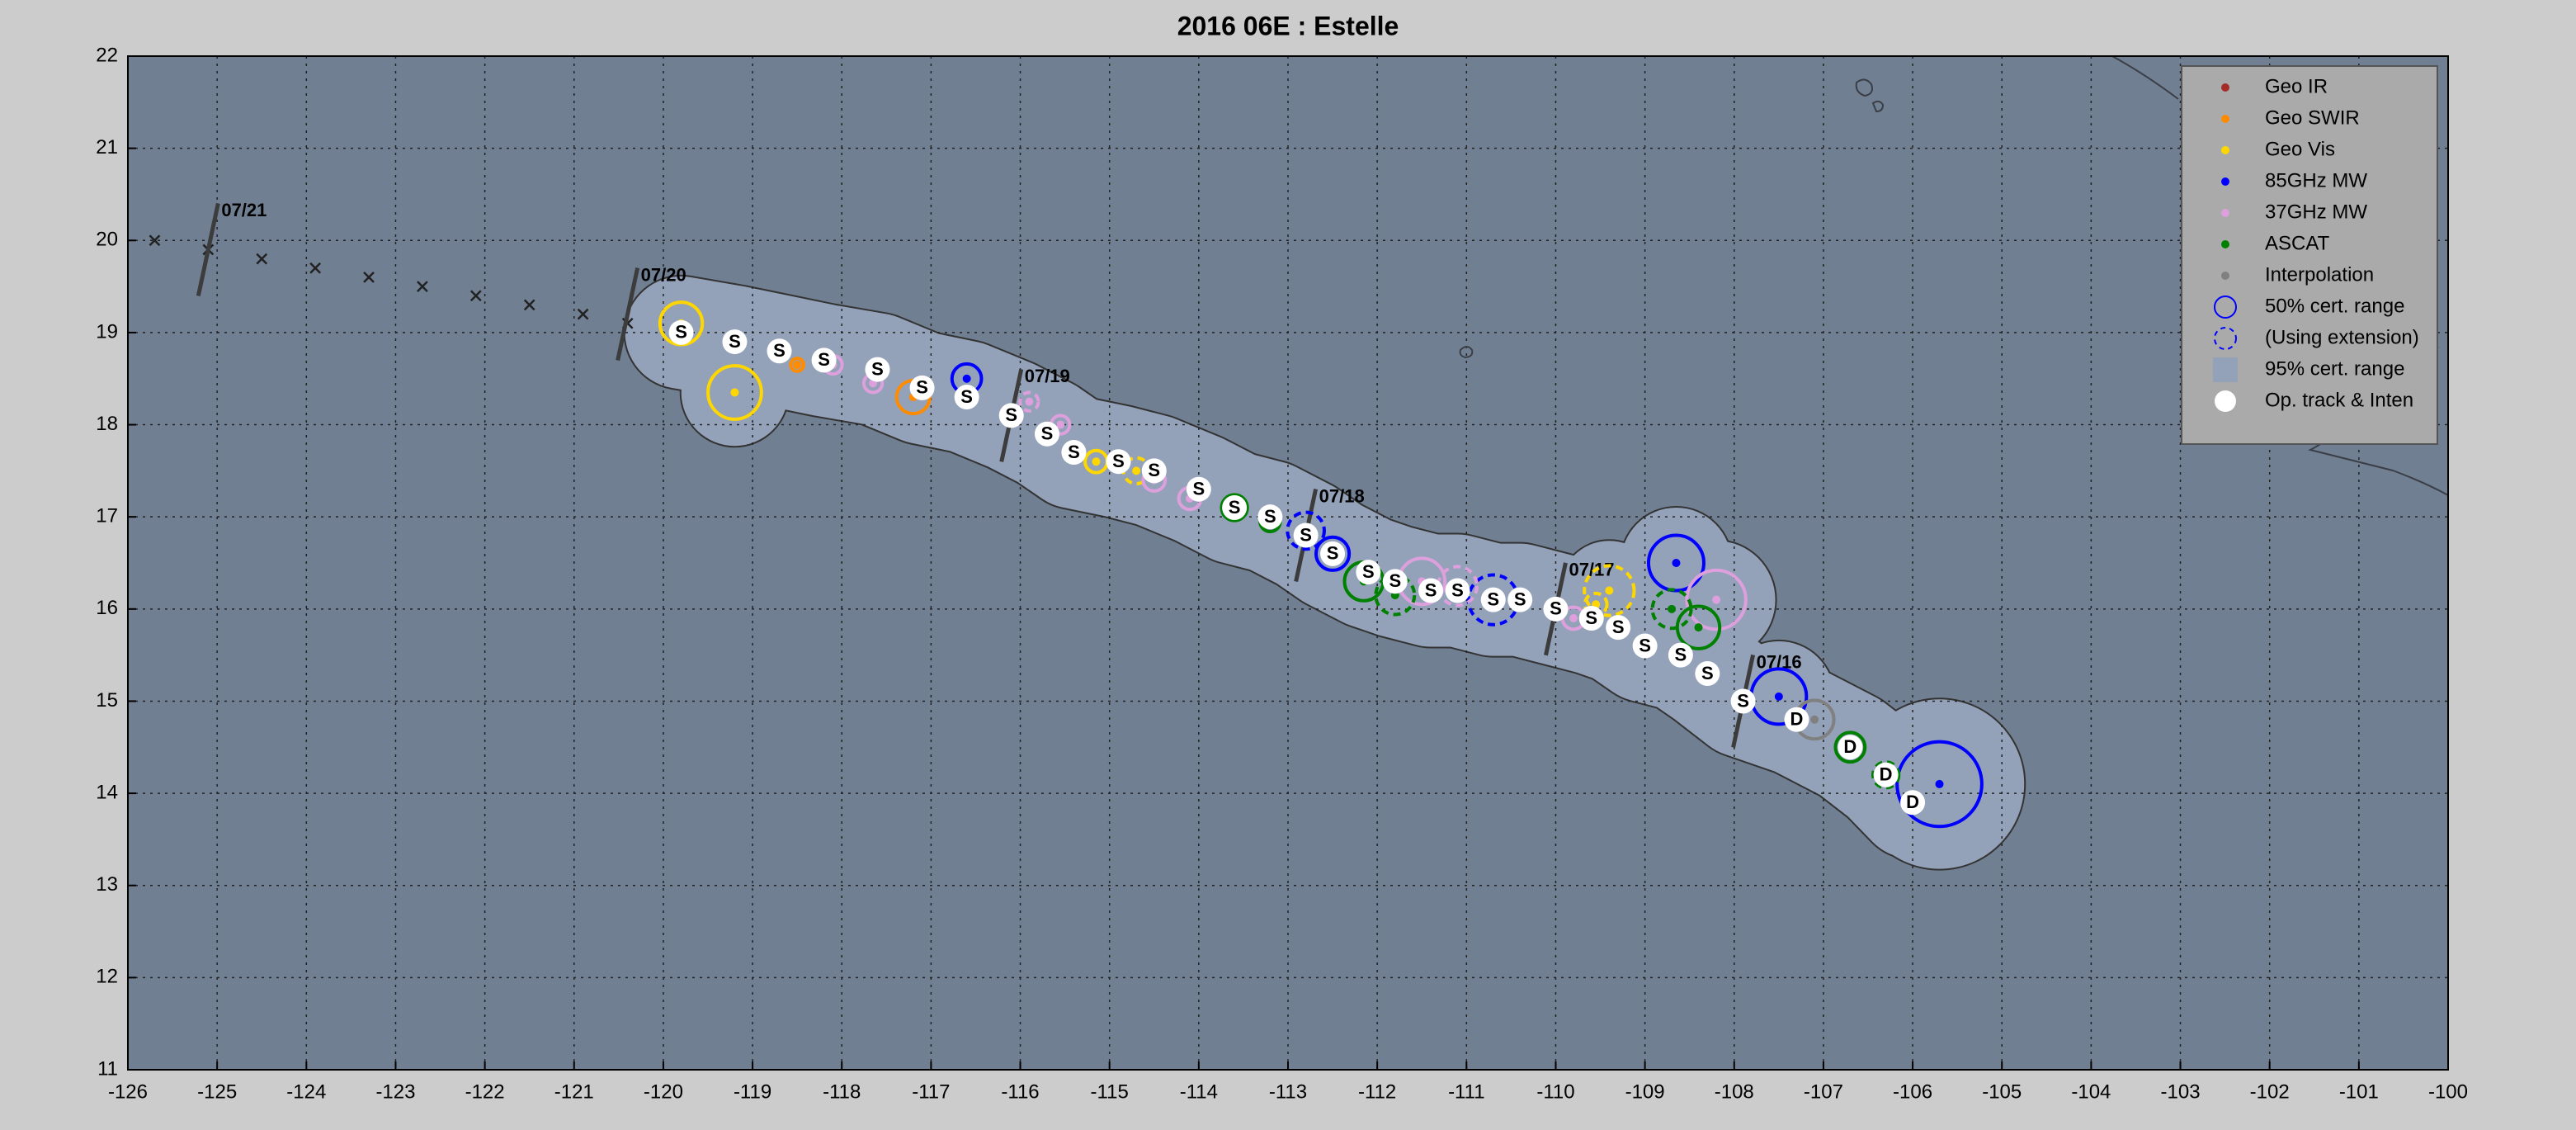 The height and width of the screenshot is (1130, 2576). Describe the element at coordinates (107, 608) in the screenshot. I see `y-tick-label: 16` at that location.